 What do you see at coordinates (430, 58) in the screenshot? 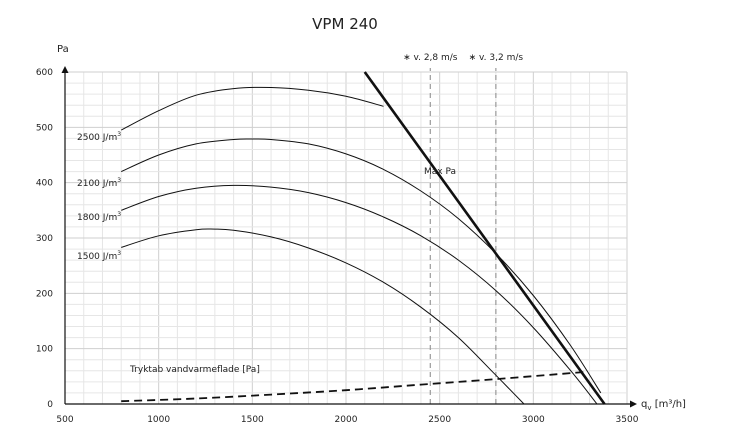
I see `velocity-reference-label: ∗ v. 2,8 m/s` at bounding box center [430, 58].